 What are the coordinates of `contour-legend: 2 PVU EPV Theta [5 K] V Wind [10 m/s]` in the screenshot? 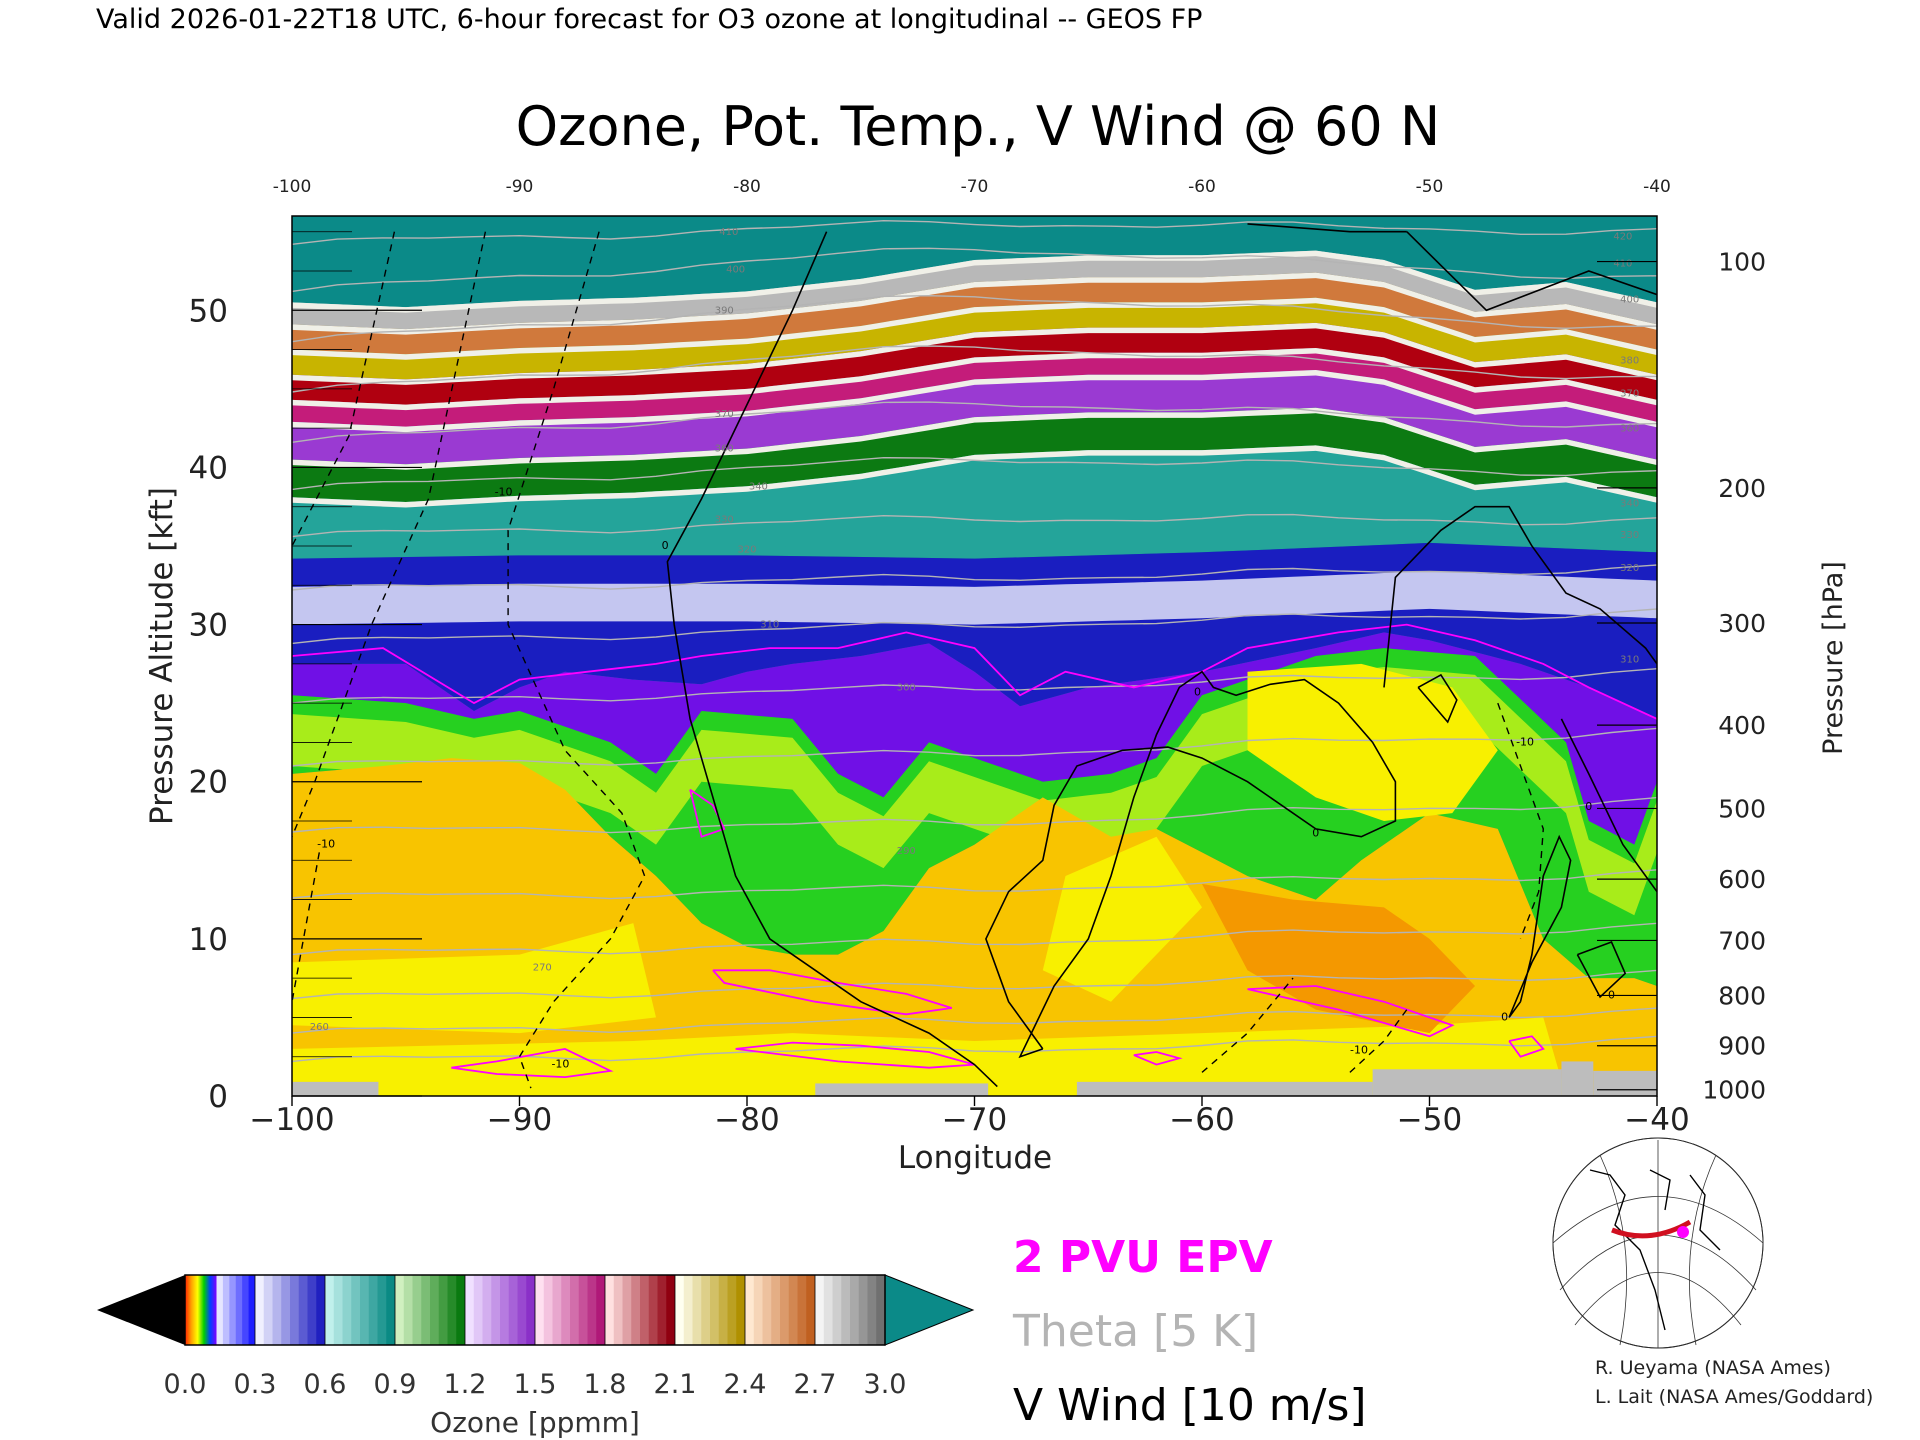 It's located at (1189, 1331).